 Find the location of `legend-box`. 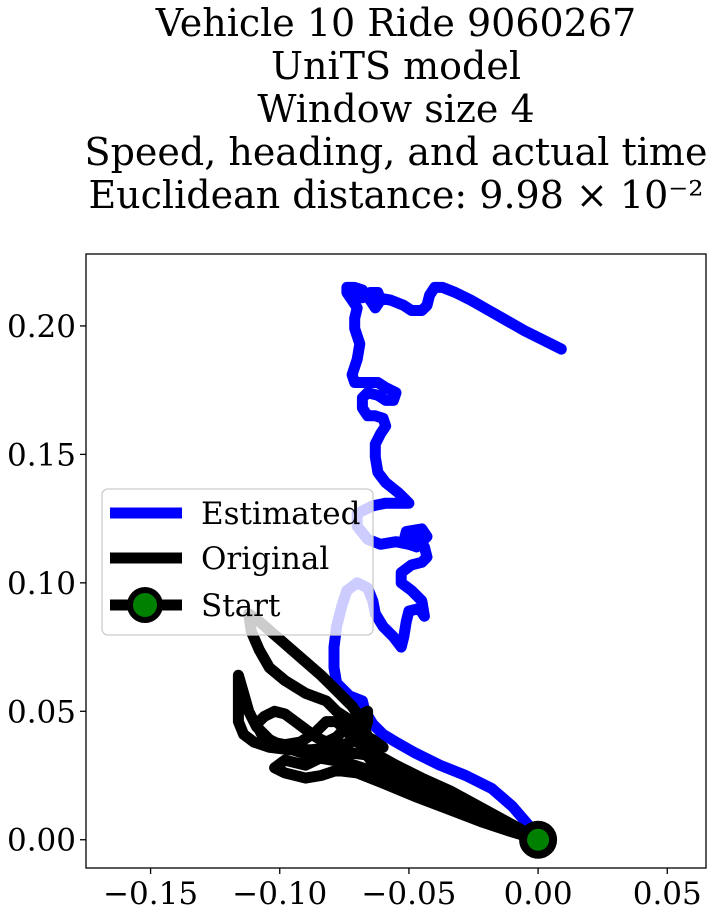

legend-box is located at coordinates (237, 562).